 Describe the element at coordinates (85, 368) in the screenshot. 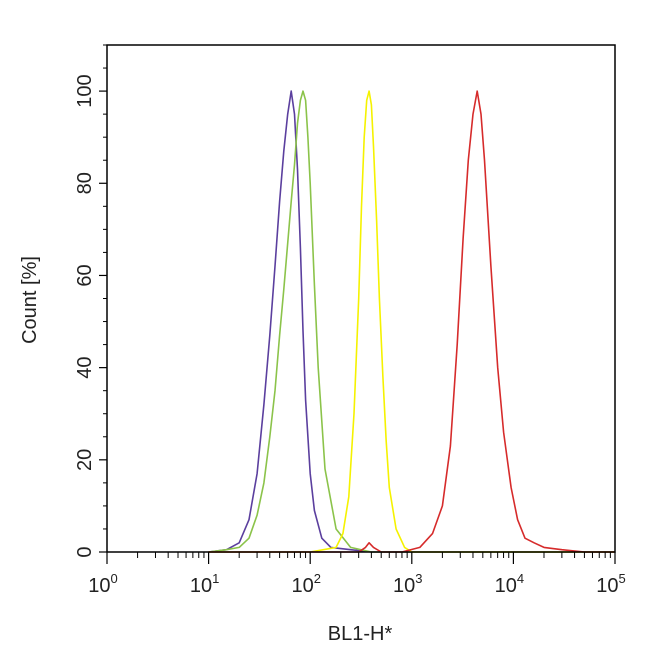

I see `y-tick-label: 40` at that location.